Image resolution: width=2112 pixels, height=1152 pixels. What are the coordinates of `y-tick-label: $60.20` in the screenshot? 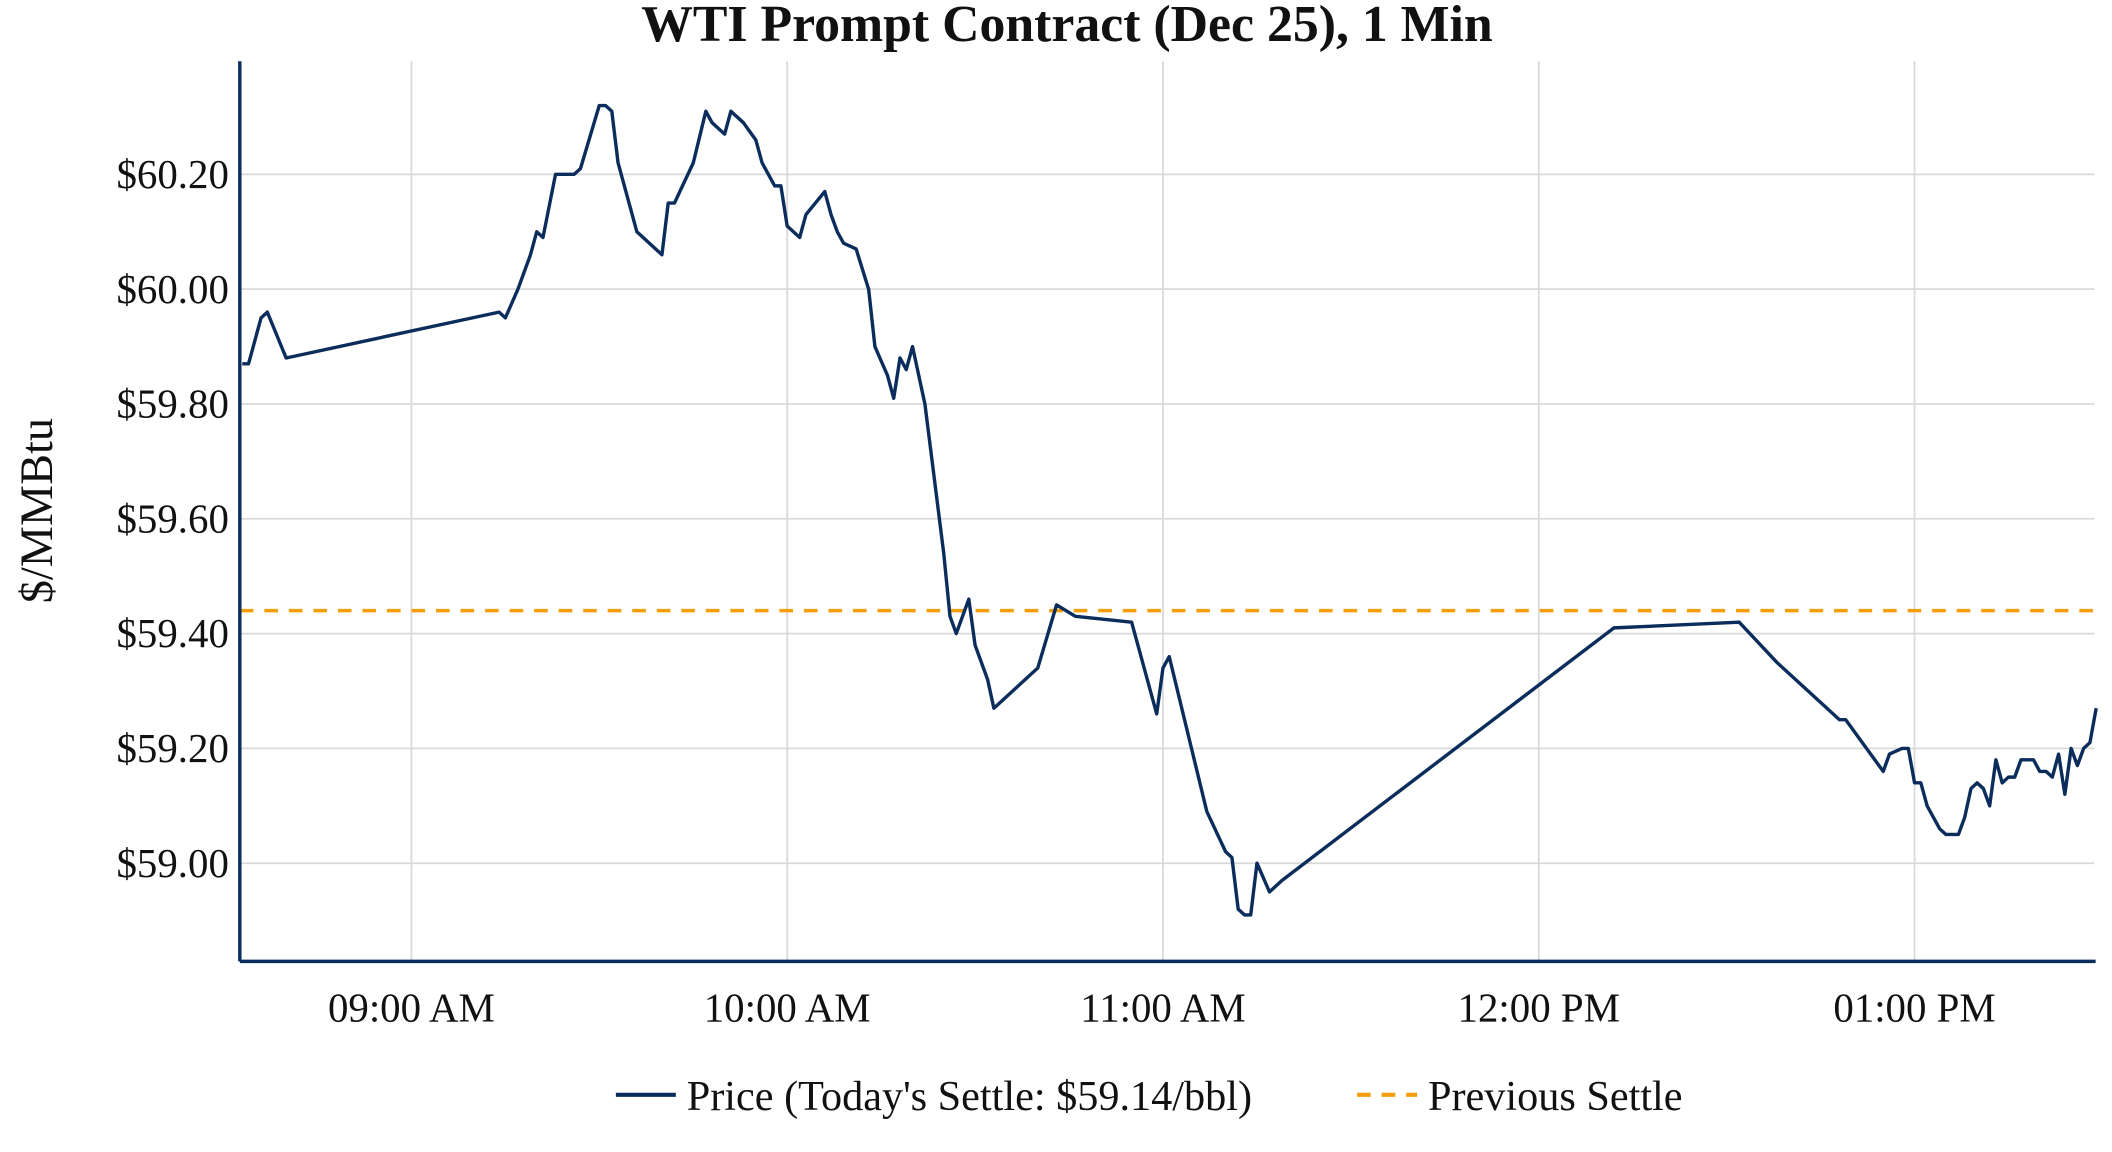 It's located at (173, 174).